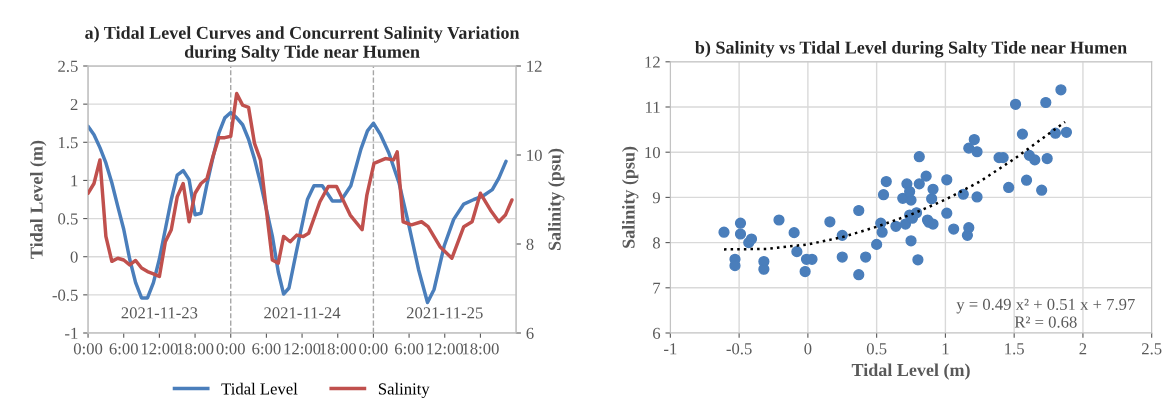 This screenshot has height=400, width=1174. What do you see at coordinates (65, 295) in the screenshot?
I see `y-tick-label: -0.5` at bounding box center [65, 295].